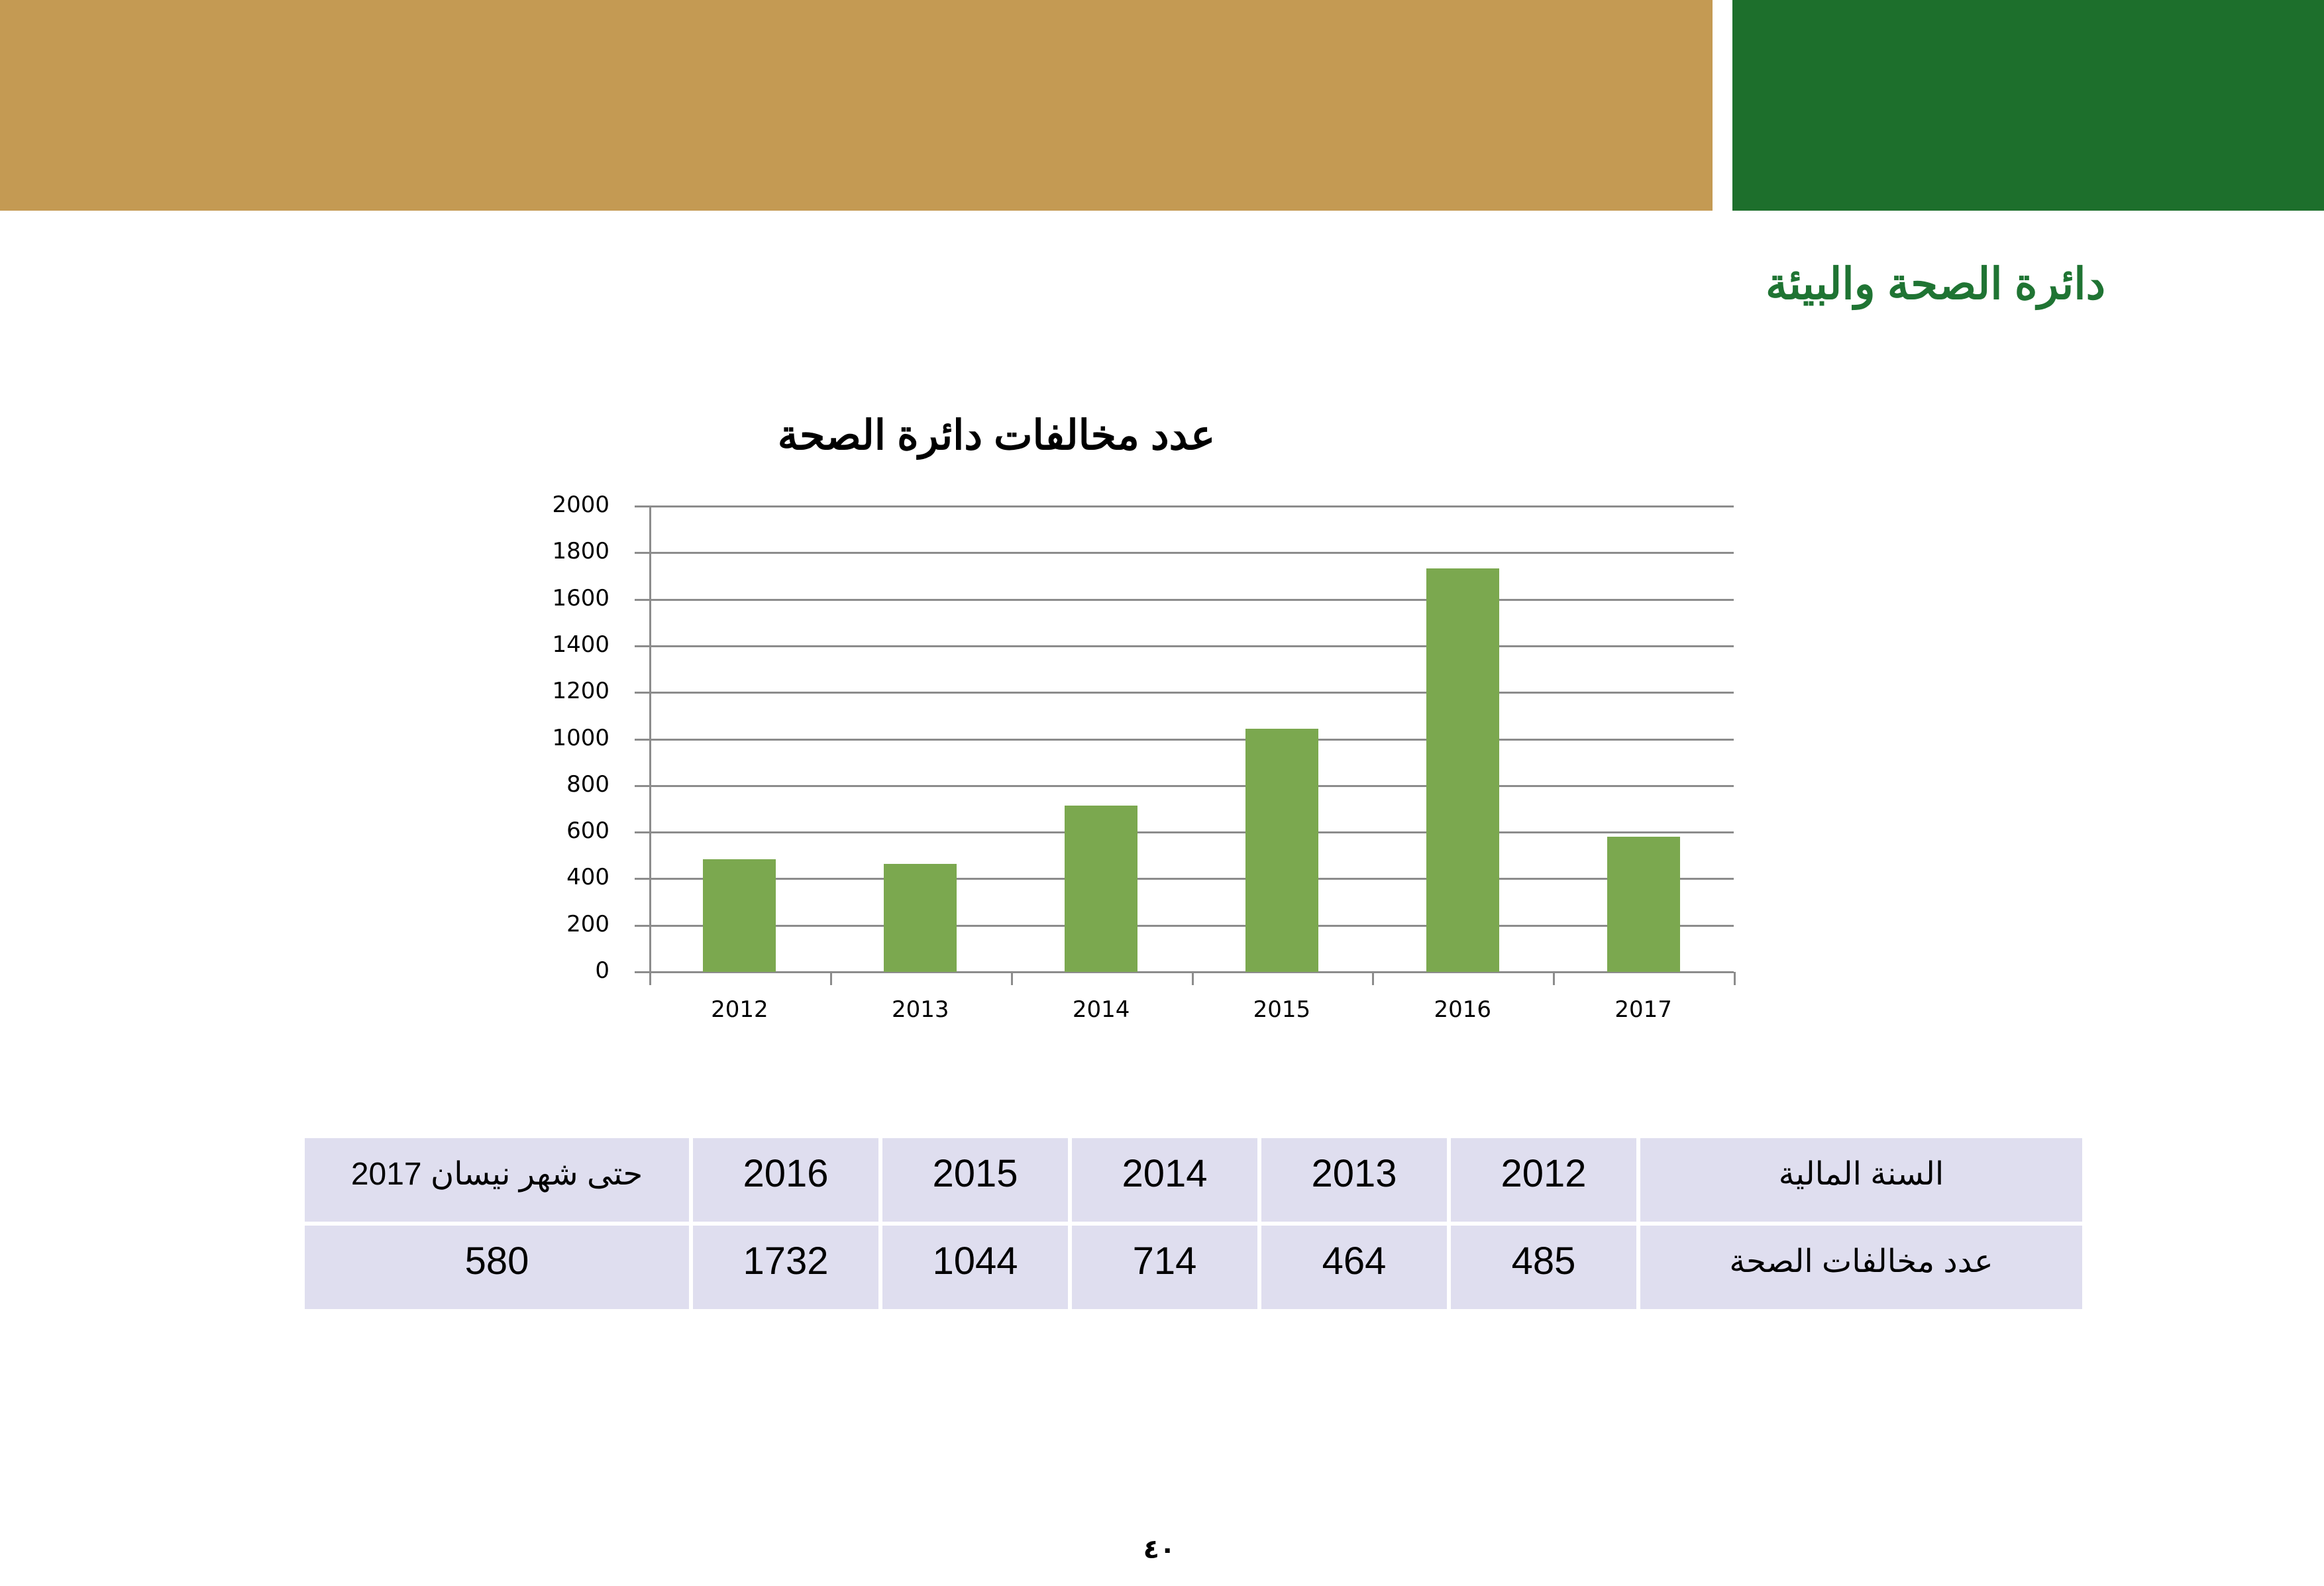 The image size is (2324, 1586). What do you see at coordinates (1354, 1180) in the screenshot?
I see `table-cell: 2013` at bounding box center [1354, 1180].